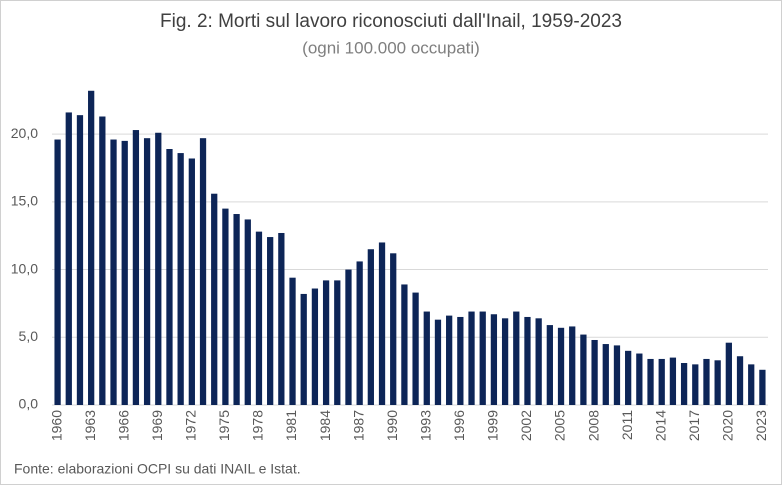  Describe the element at coordinates (191, 425) in the screenshot. I see `x-tick-label: 1972` at that location.